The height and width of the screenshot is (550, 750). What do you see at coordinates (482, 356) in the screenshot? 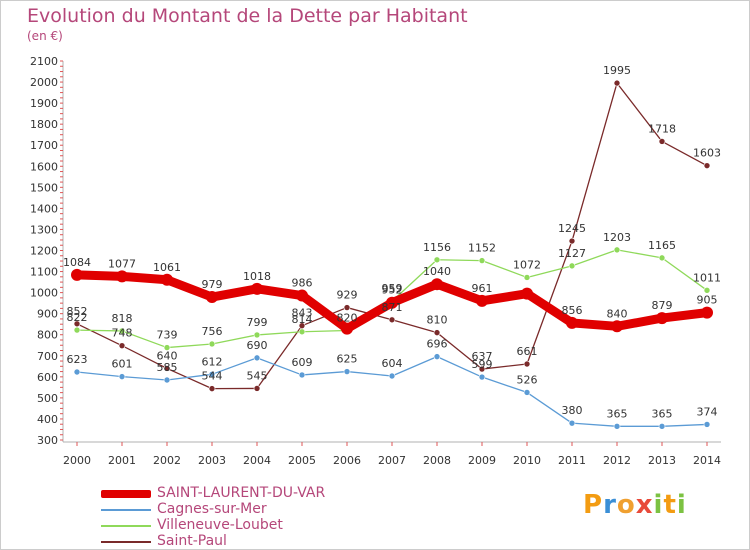
I see `data-label: 637` at bounding box center [482, 356].